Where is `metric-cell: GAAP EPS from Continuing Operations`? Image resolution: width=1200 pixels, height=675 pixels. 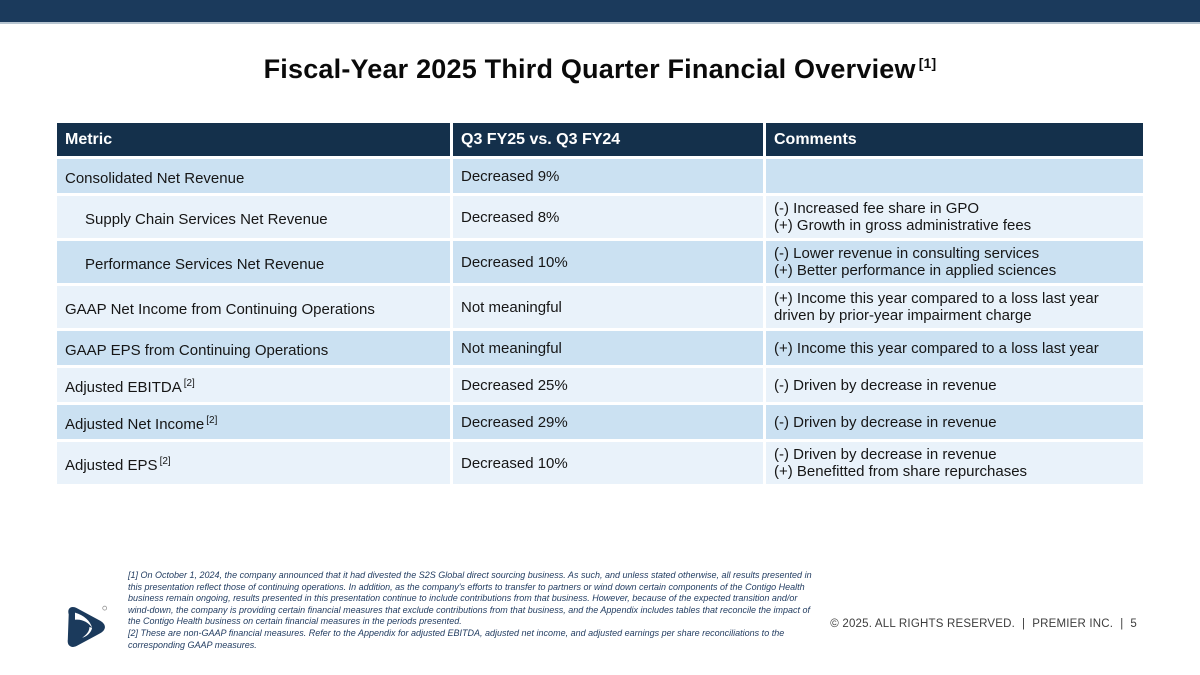
metric-cell: GAAP EPS from Continuing Operations is located at coordinates (253, 348).